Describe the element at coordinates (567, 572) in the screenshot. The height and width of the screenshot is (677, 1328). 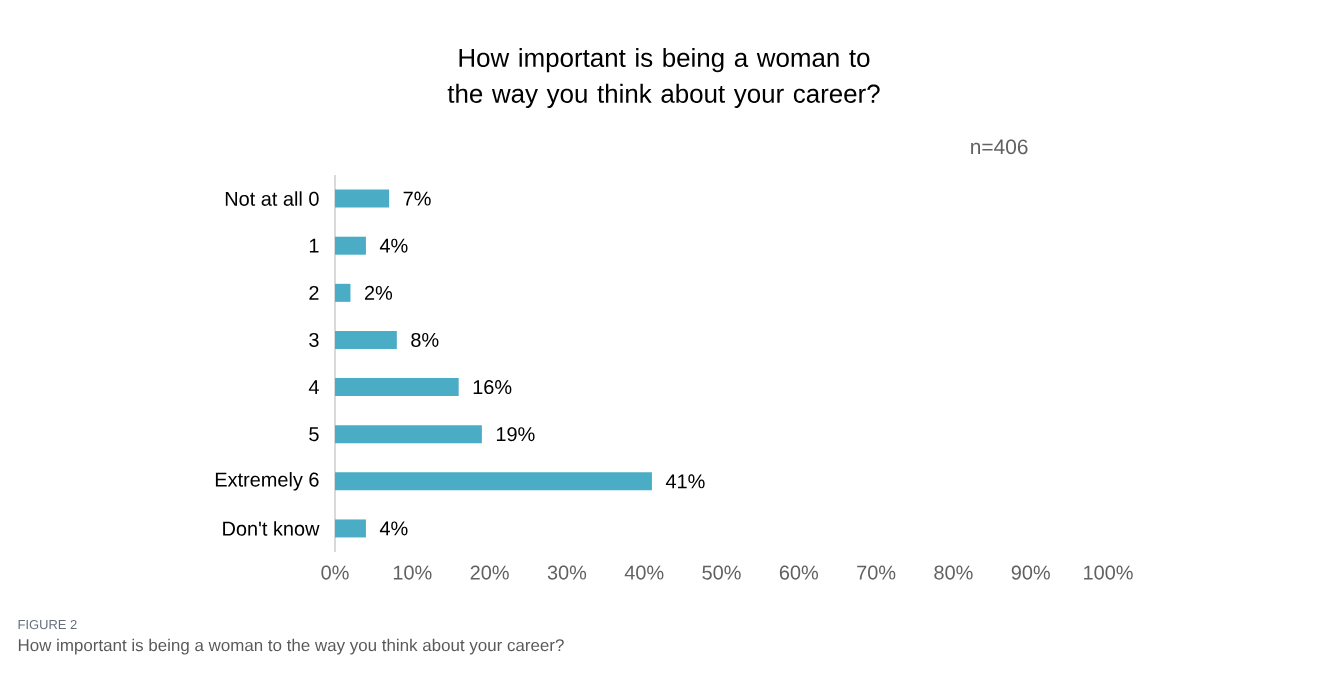
I see `x-tick-label: 30%` at that location.